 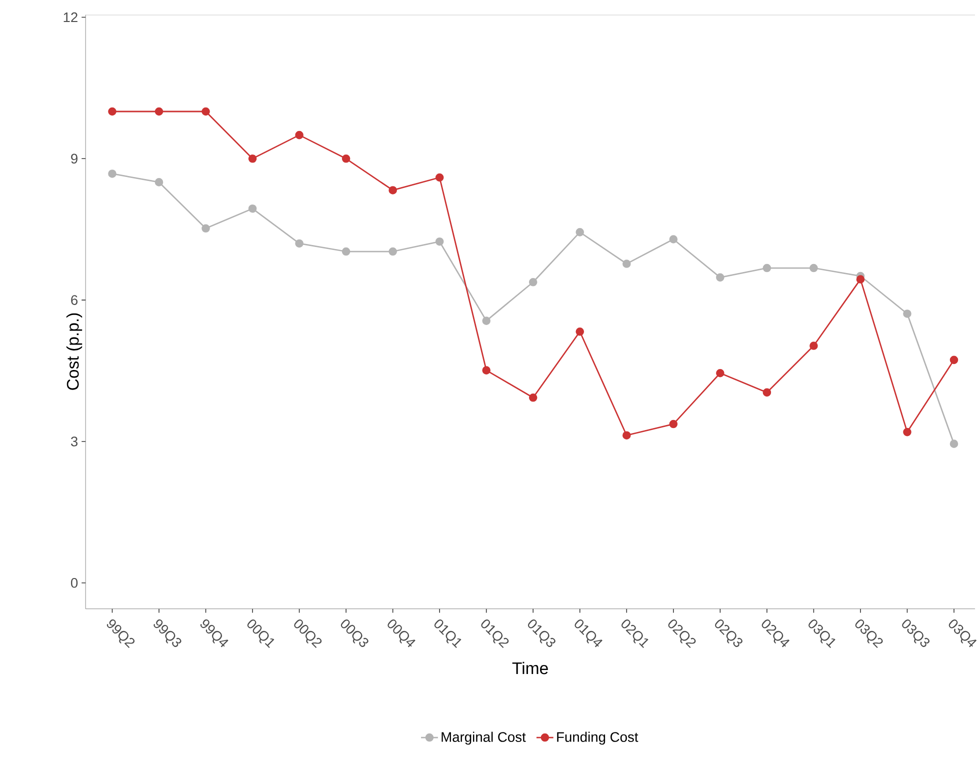 I want to click on y-tick-label: 12, so click(x=71, y=17).